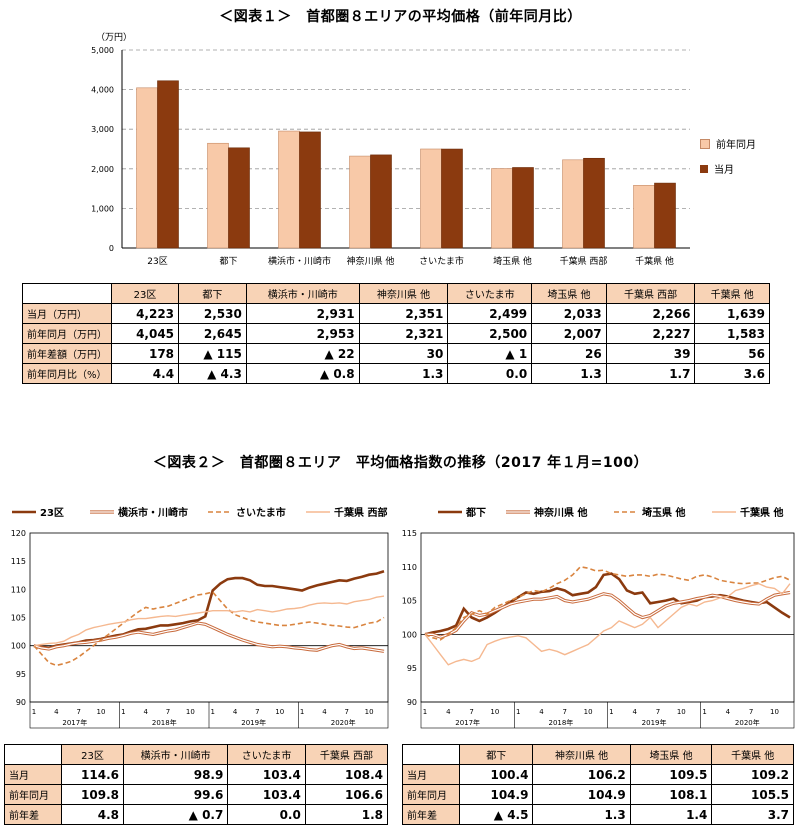 Image resolution: width=801 pixels, height=835 pixels. Describe the element at coordinates (431, 814) in the screenshot. I see `row-label: 前年差` at that location.